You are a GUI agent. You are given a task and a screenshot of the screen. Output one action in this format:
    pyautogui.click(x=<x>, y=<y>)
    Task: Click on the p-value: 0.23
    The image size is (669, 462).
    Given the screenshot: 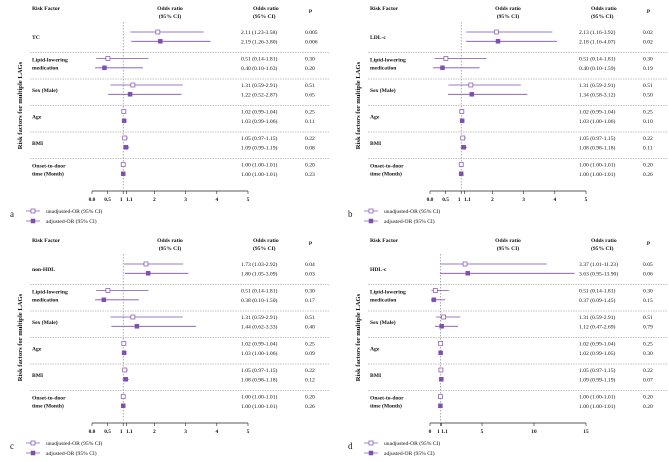 What is the action you would take?
    pyautogui.click(x=310, y=175)
    